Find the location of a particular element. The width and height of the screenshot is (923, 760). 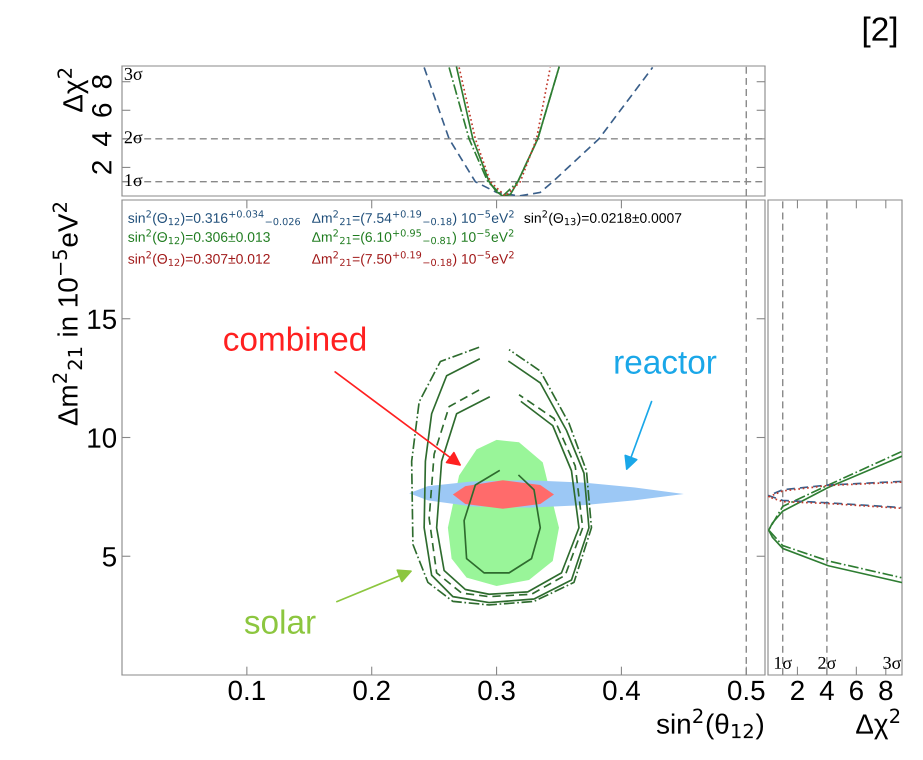

y-axis-title: Δχ$^{2}$ is located at coordinates (72, 90).